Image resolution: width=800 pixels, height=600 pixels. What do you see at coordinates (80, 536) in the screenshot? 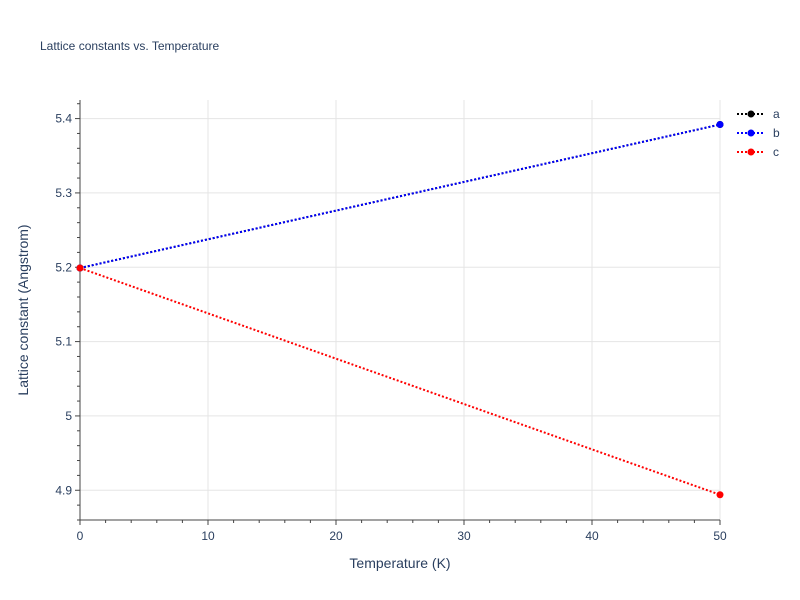
I see `x-tick-label: 0` at bounding box center [80, 536].